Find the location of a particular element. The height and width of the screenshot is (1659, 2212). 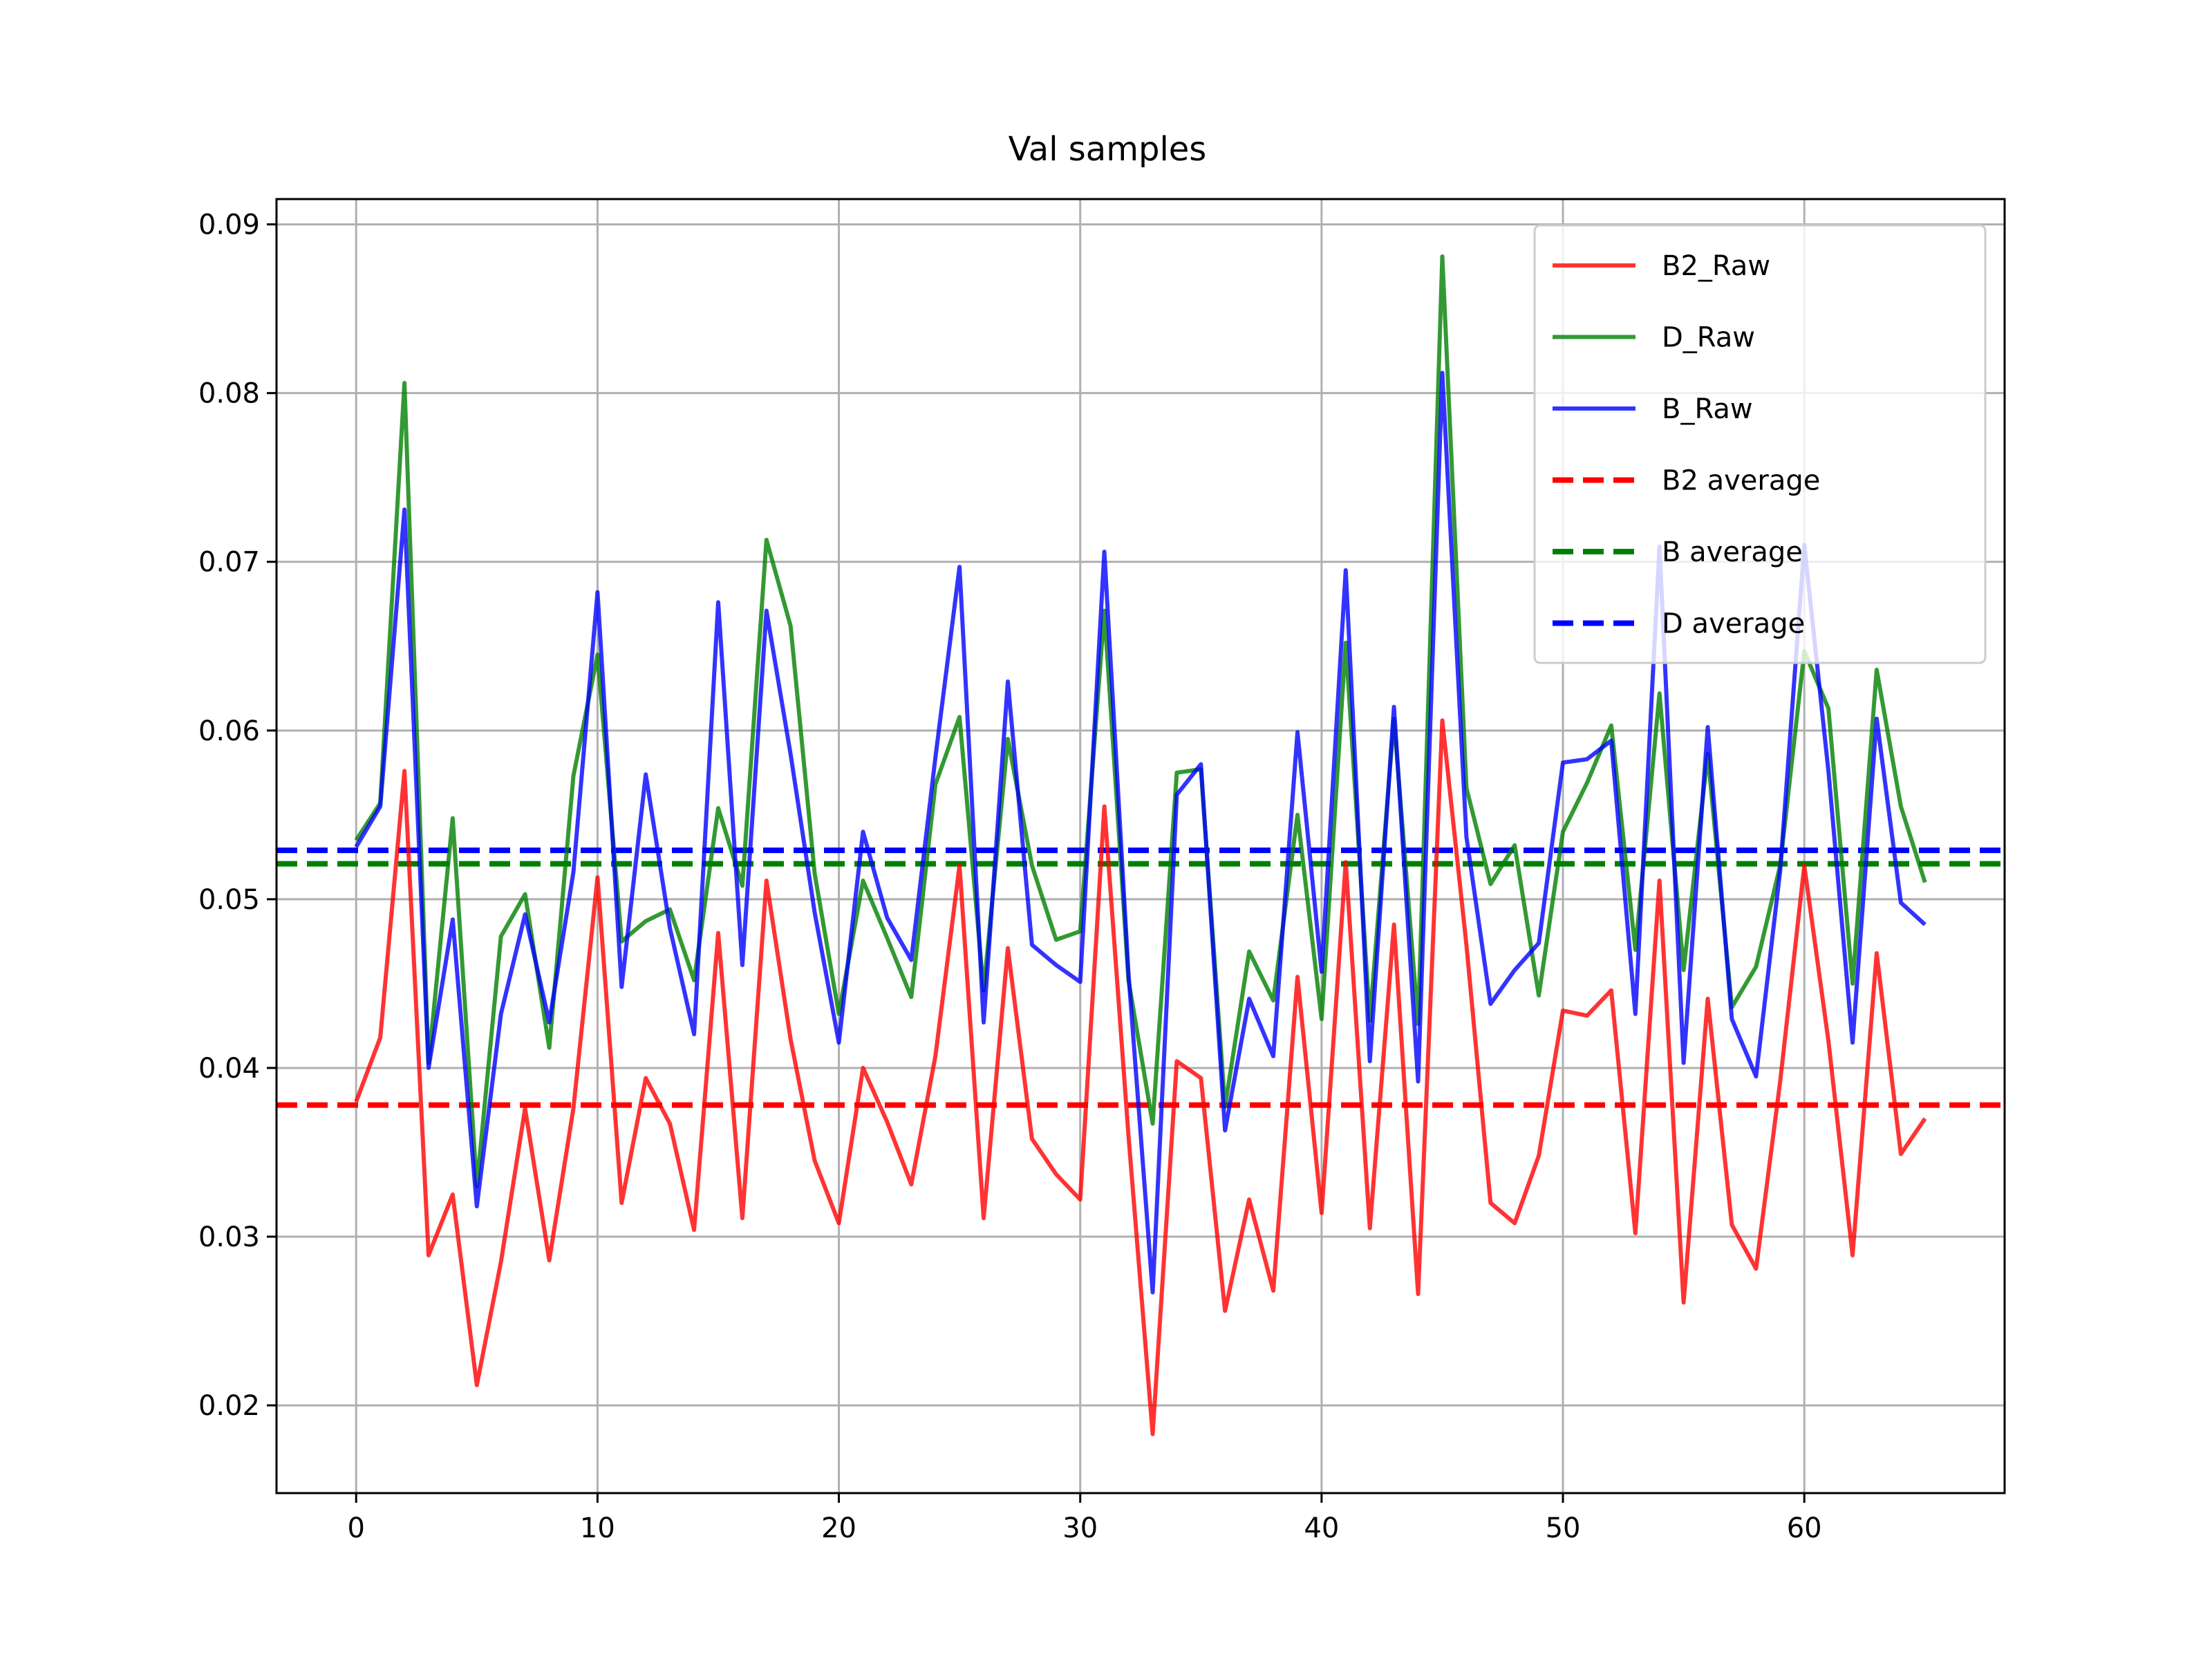

y-tick-label: 0.03 is located at coordinates (229, 1237).